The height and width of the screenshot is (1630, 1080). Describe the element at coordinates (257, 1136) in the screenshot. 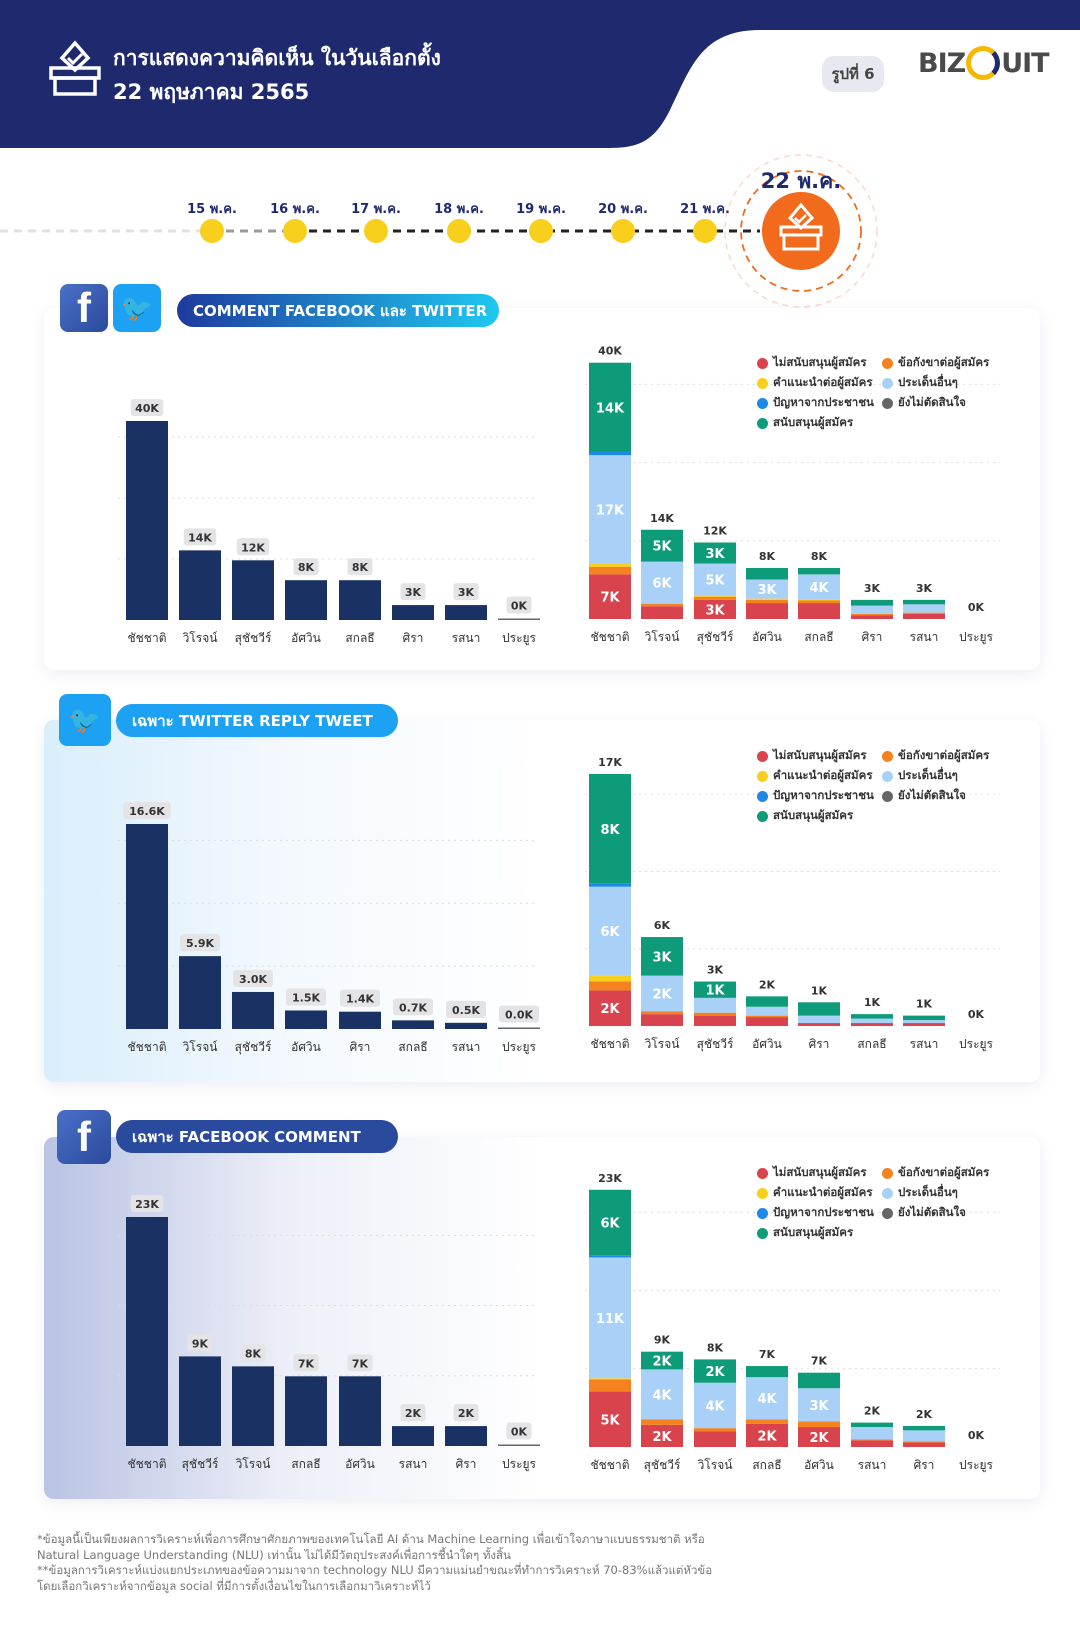

I see `panel-title-facebook: เฉพาะ FACEBOOK COMMENT` at that location.